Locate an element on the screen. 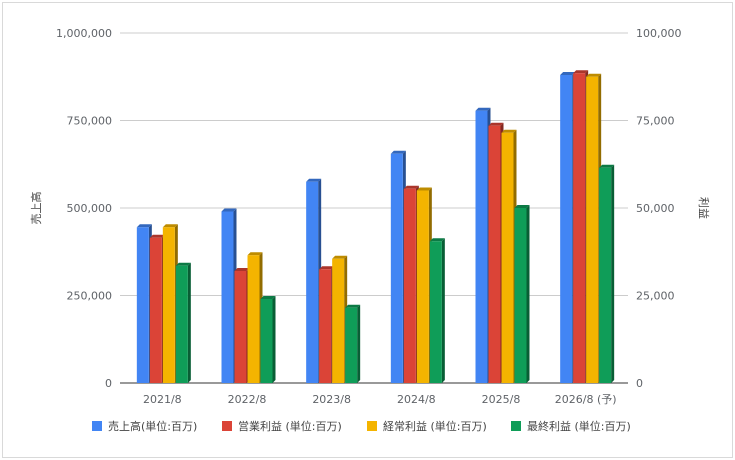 This screenshot has width=735, height=460. left-tick-label: 0 is located at coordinates (108, 383).